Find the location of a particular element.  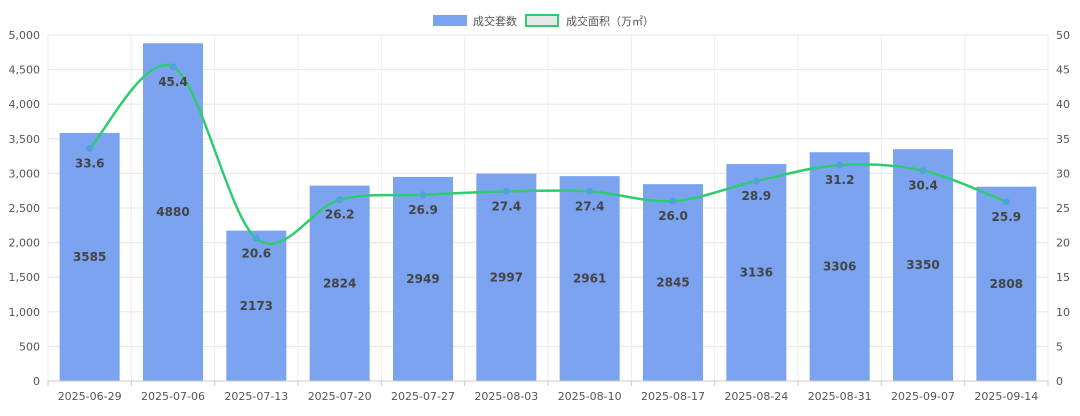

legend: 成交套数 成交面积（万㎡） is located at coordinates (543, 21).